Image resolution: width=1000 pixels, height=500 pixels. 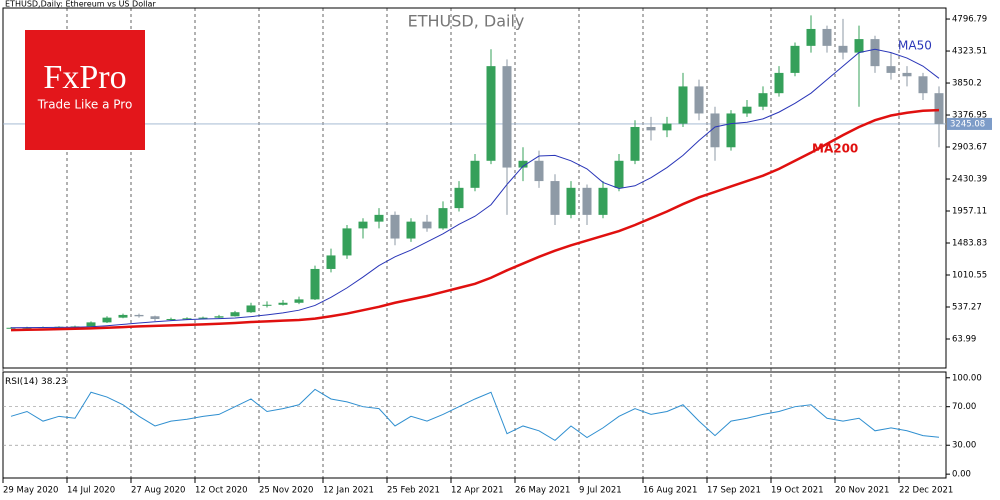 I want to click on x-tick-label: 12 Oct 2020, so click(x=221, y=491).